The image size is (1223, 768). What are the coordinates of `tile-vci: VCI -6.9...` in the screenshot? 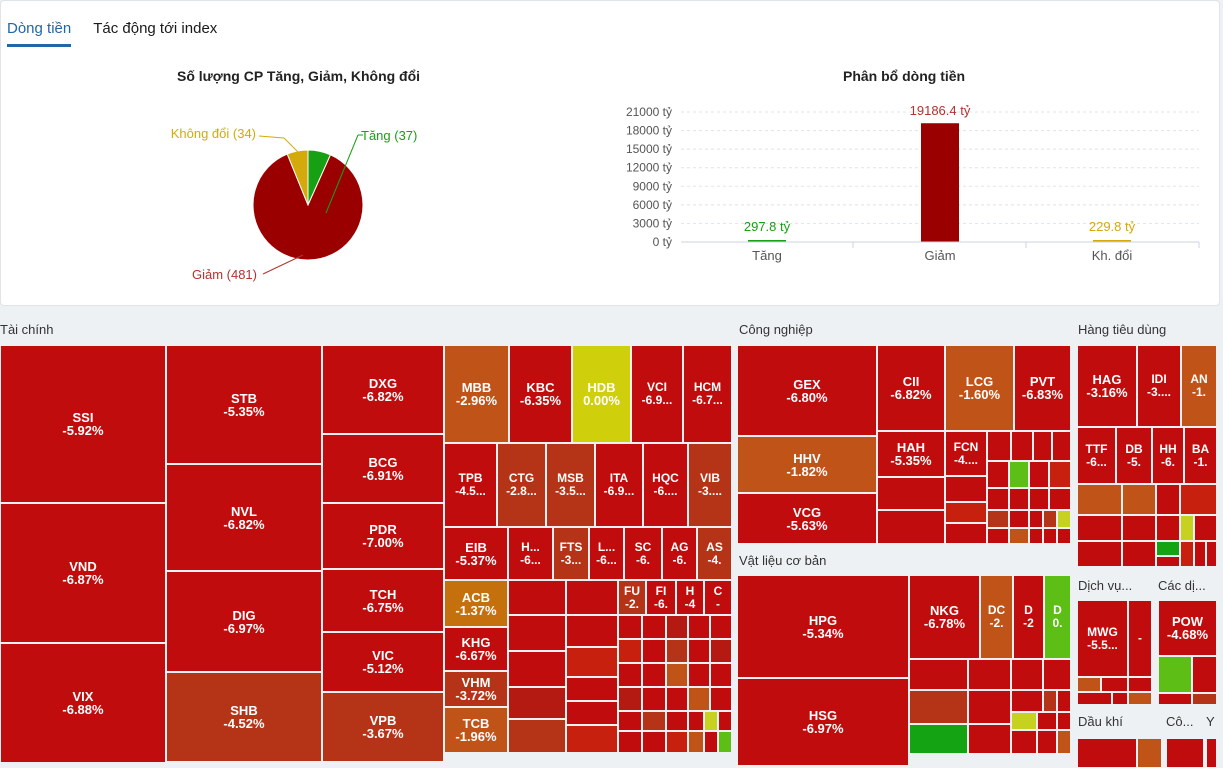 It's located at (657, 394).